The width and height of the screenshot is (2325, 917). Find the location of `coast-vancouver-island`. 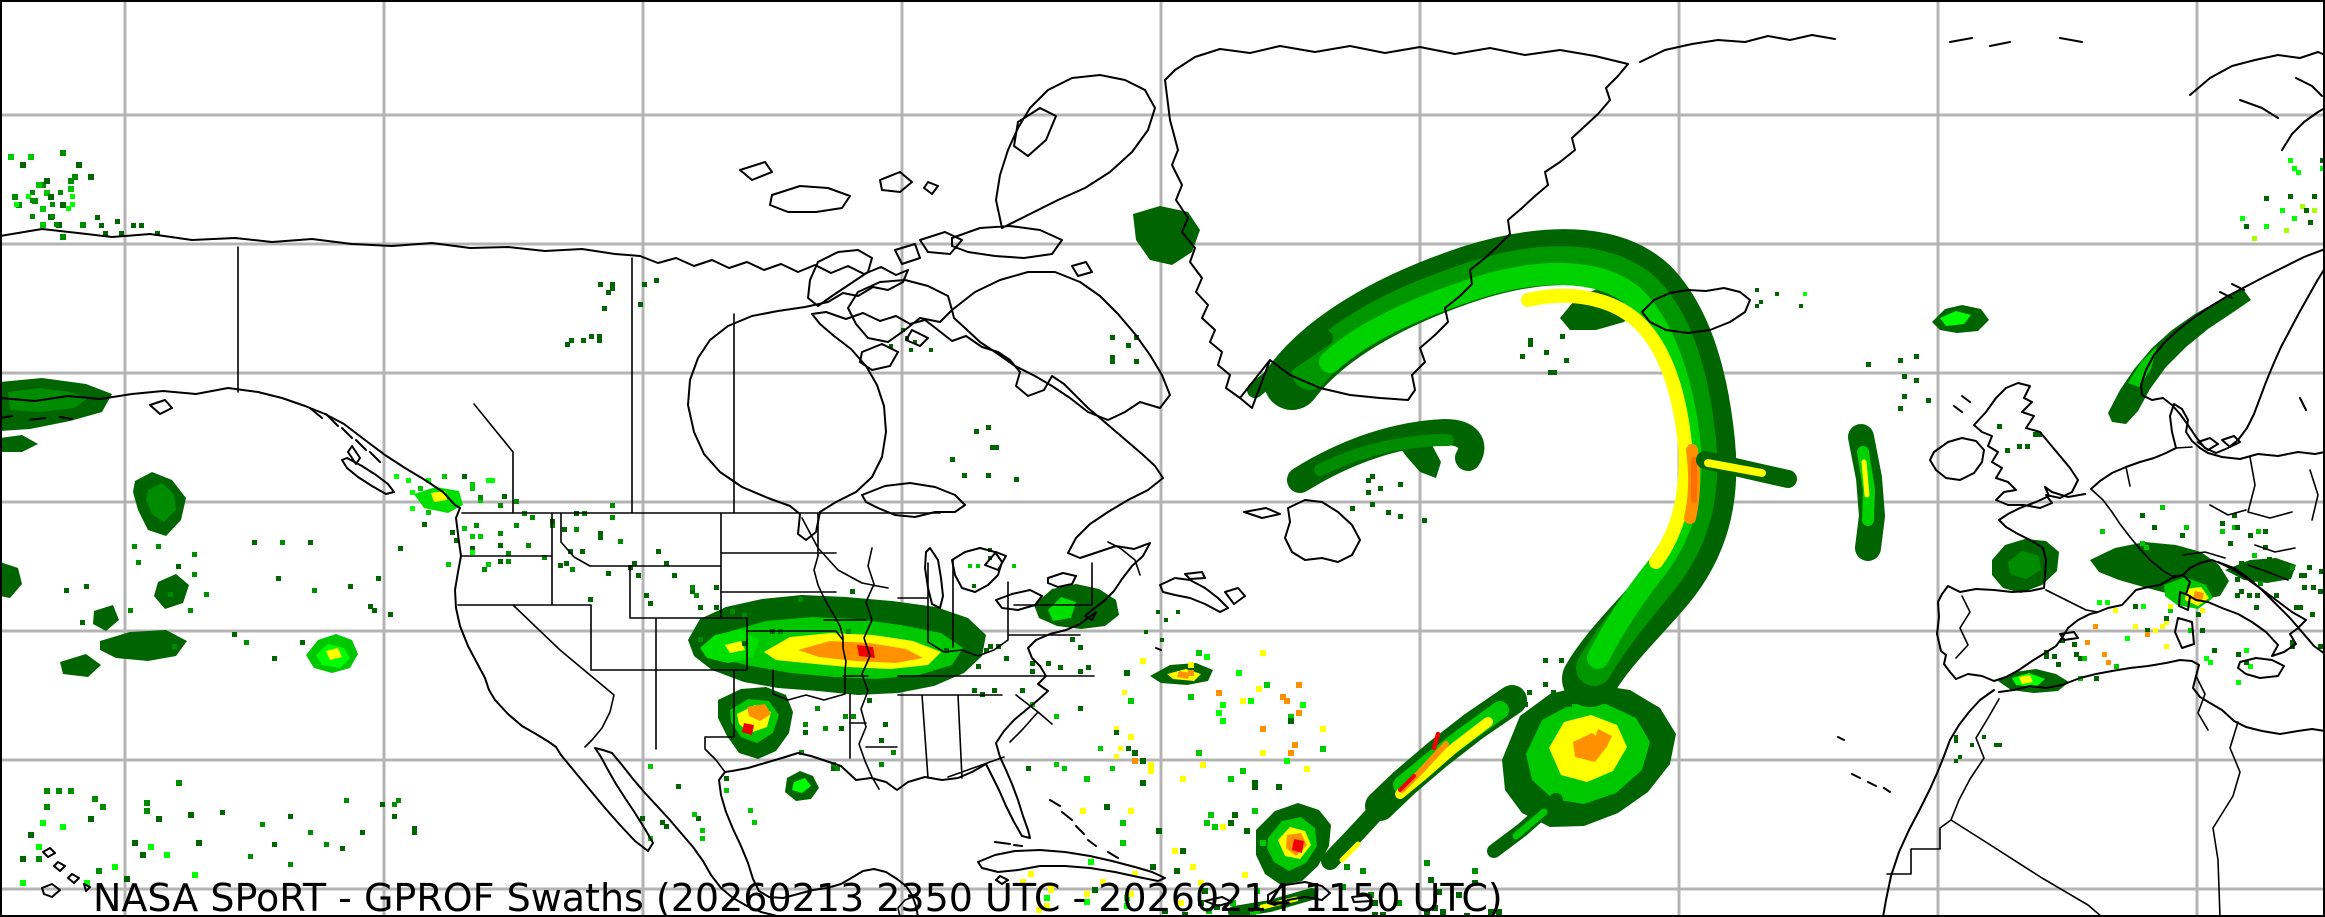

coast-vancouver-island is located at coordinates (368, 476).